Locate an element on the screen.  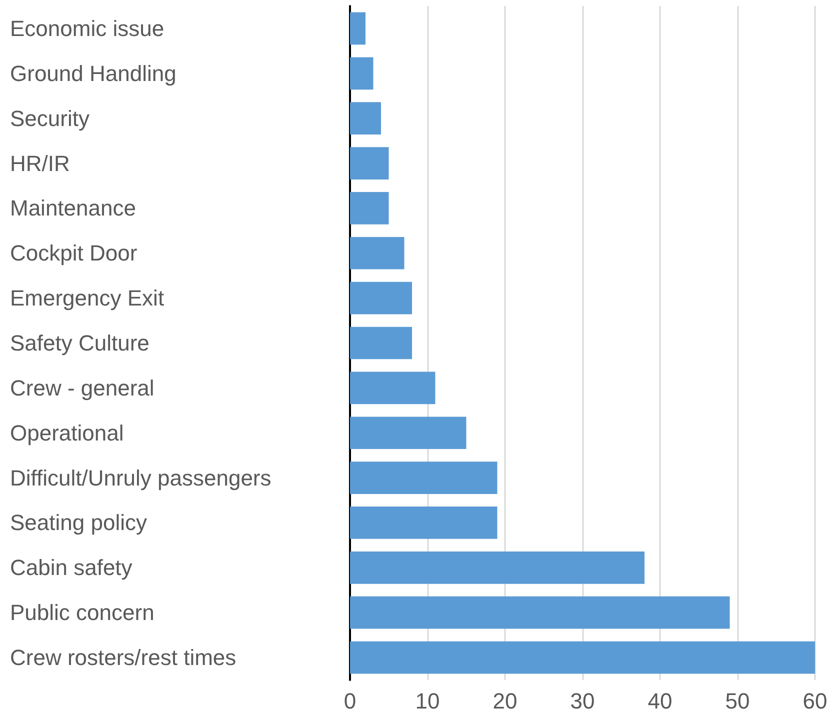
y-tick-label: Seating policy is located at coordinates (78, 523).